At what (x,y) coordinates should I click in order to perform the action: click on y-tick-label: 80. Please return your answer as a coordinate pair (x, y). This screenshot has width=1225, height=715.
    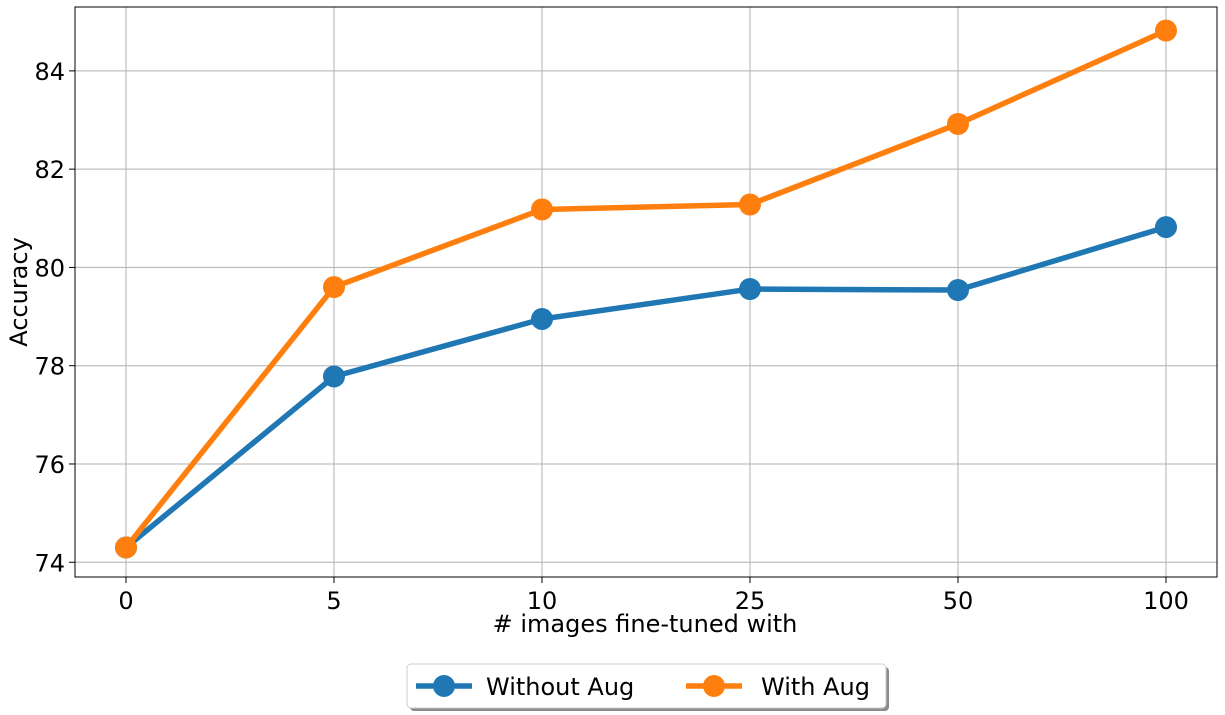
    Looking at the image, I should click on (49, 268).